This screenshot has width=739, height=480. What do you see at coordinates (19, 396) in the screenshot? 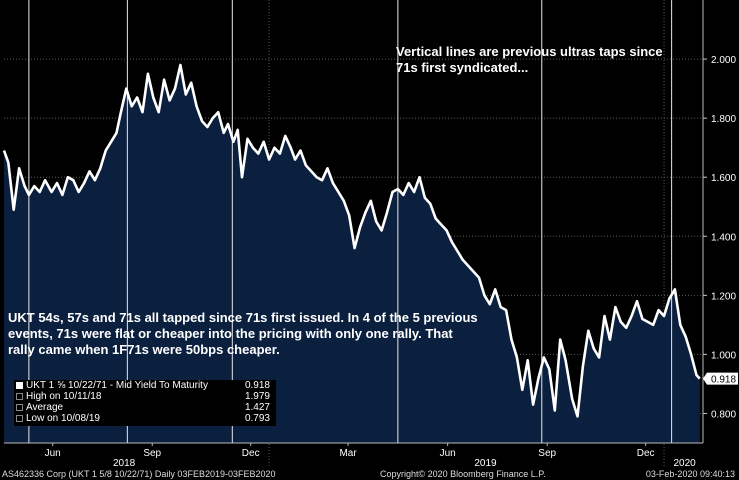
I see `legend-swatch-high` at bounding box center [19, 396].